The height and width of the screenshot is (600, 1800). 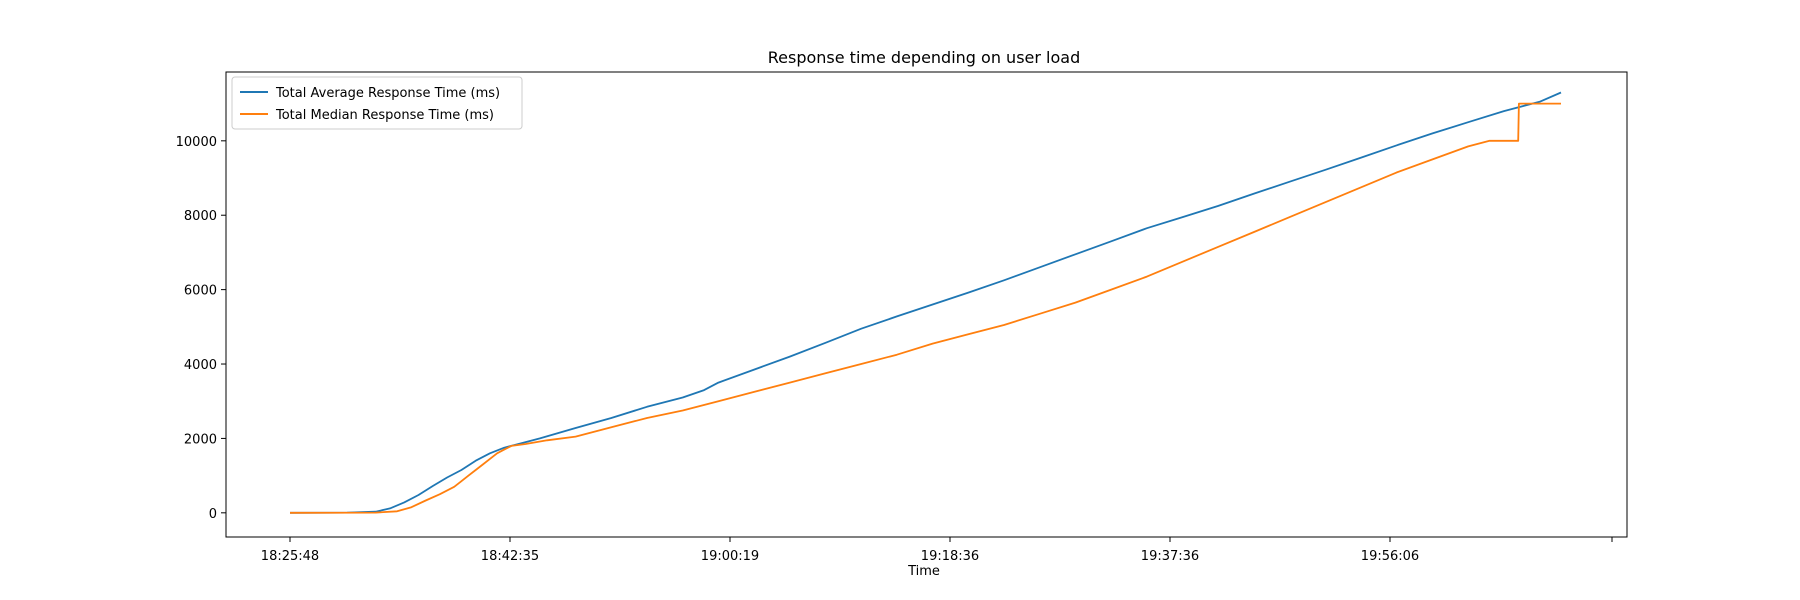 I want to click on legend-label-0: Total Average Response Time (ms), so click(x=387, y=93).